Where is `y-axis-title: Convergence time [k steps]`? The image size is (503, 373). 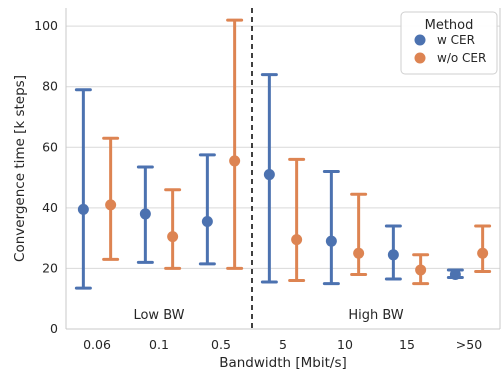
y-axis-title: Convergence time [k steps] is located at coordinates (20, 168).